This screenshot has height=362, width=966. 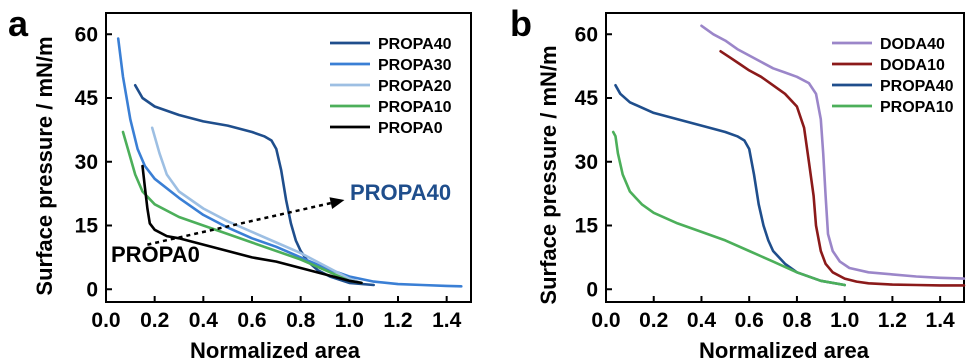 I want to click on series-line-propa40-b, so click(x=730, y=185).